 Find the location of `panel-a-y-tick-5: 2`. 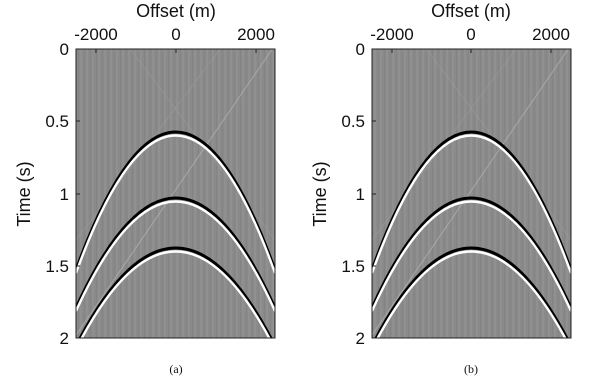

panel-a-y-tick-5: 2 is located at coordinates (64, 338).